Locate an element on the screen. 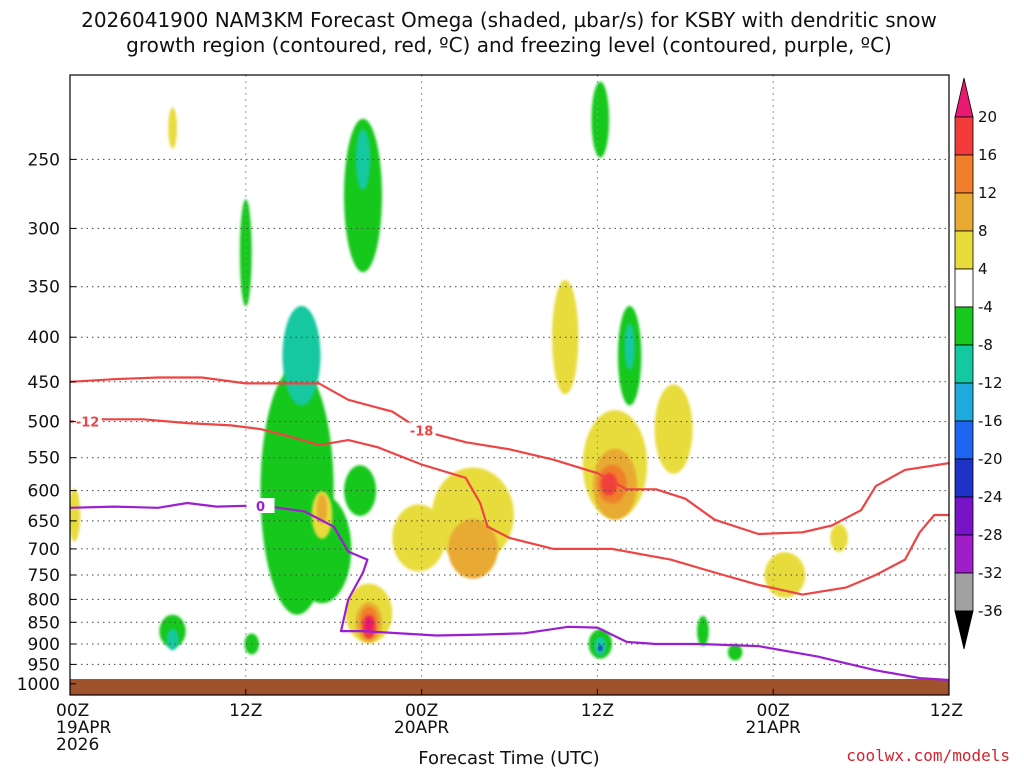 Image resolution: width=1024 pixels, height=768 pixels. colorbar: 20 16 12 8 4 -4 -8 -12 -16 -20 -24 -28 -32 -36 is located at coordinates (978, 363).